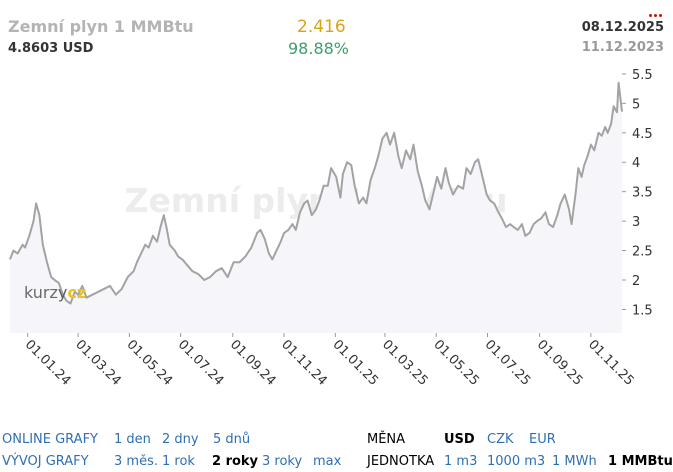 The width and height of the screenshot is (673, 472). What do you see at coordinates (636, 104) in the screenshot?
I see `y-tick-label: 5` at bounding box center [636, 104].